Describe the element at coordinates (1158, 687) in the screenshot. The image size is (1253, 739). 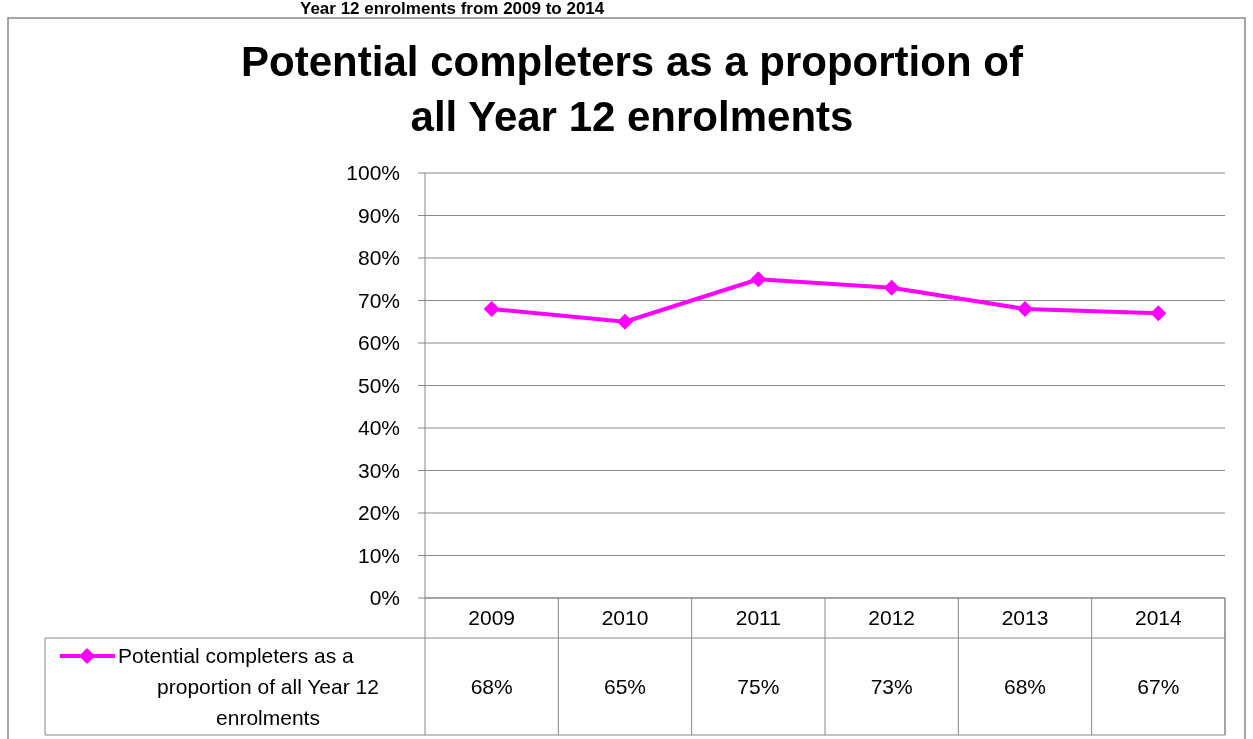
I see `data-label: 67%` at that location.